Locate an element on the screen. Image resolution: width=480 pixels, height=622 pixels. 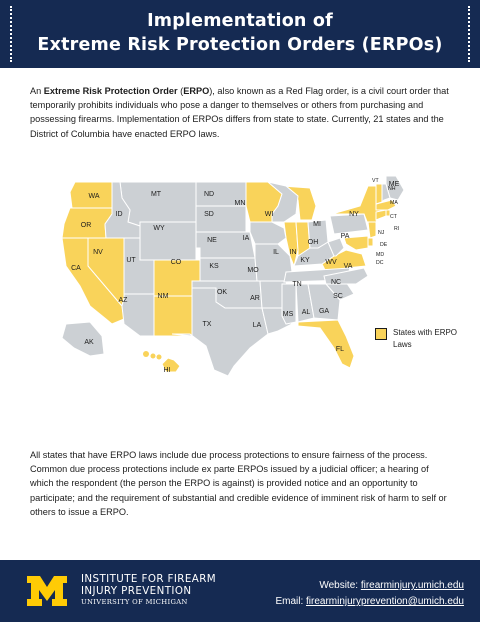
state-mt is located at coordinates (158, 204).